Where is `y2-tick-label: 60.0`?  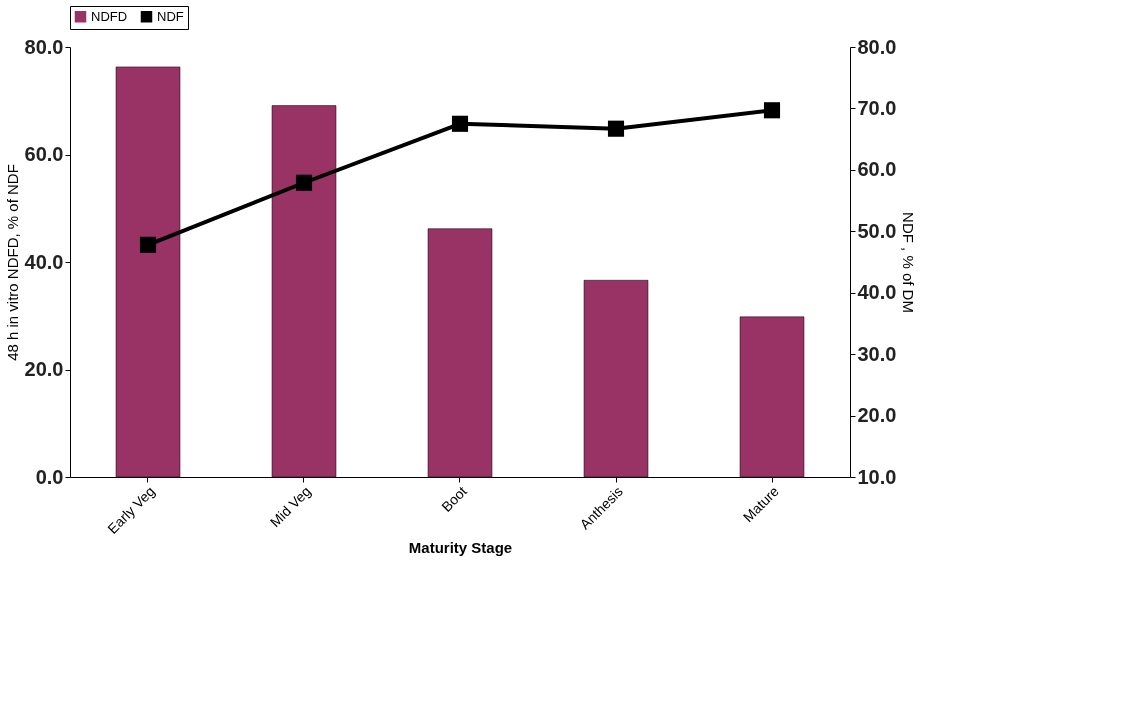
y2-tick-label: 60.0 is located at coordinates (877, 169).